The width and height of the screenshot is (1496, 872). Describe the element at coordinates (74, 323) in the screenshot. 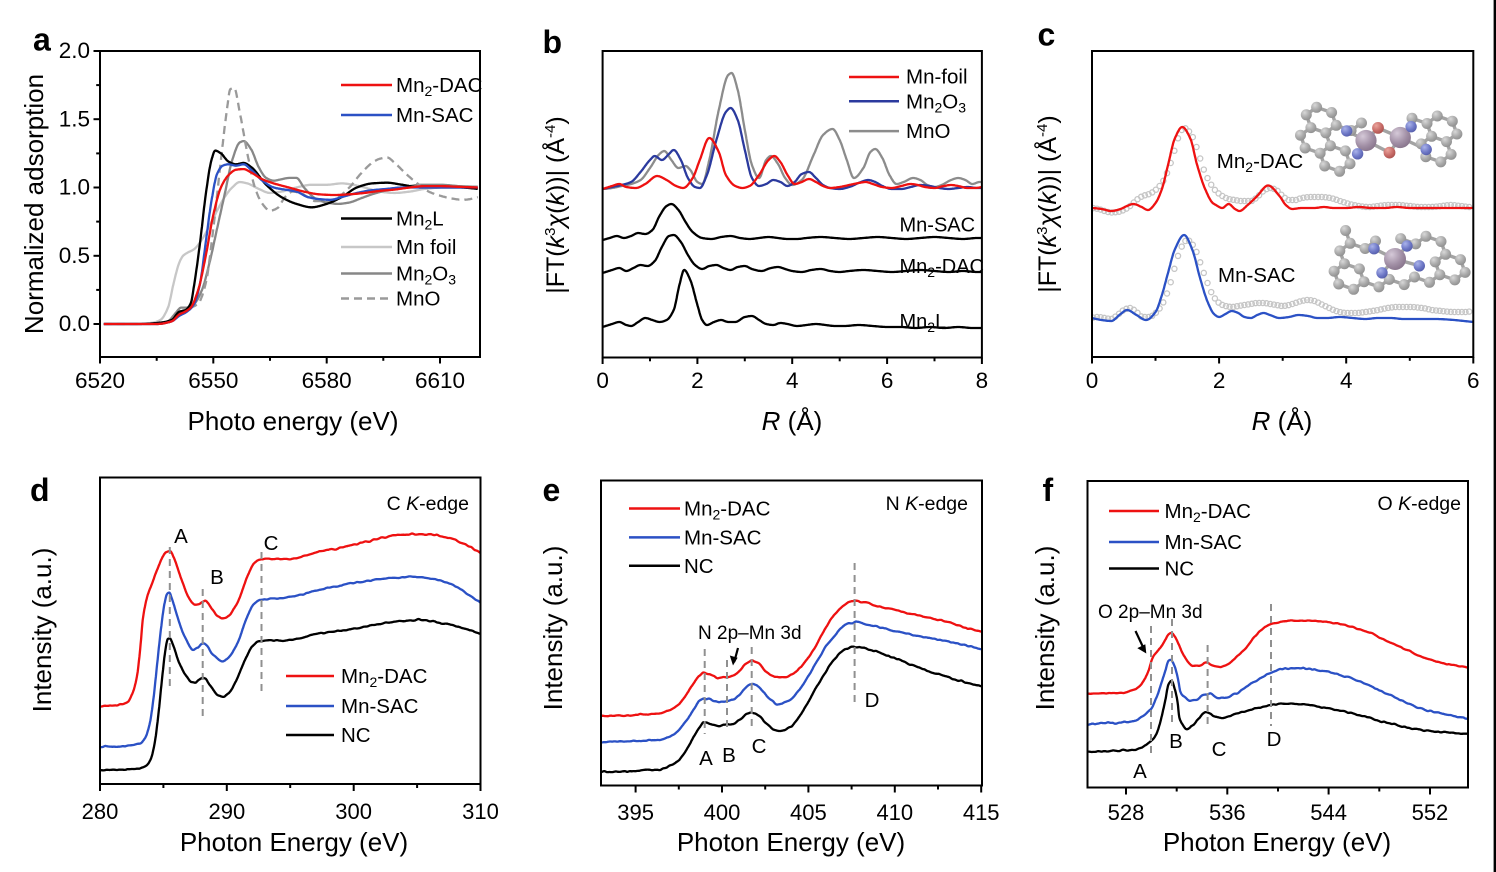

I see `svg-text: 0.0` at that location.